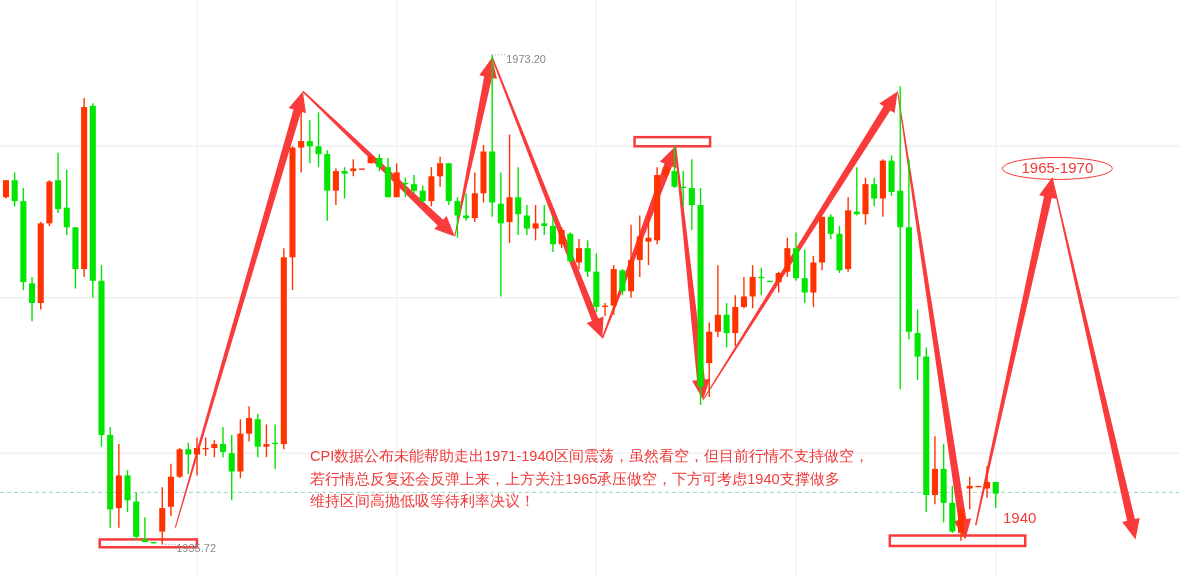  Describe the element at coordinates (196, 548) in the screenshot. I see `annotation: 1935.72` at that location.